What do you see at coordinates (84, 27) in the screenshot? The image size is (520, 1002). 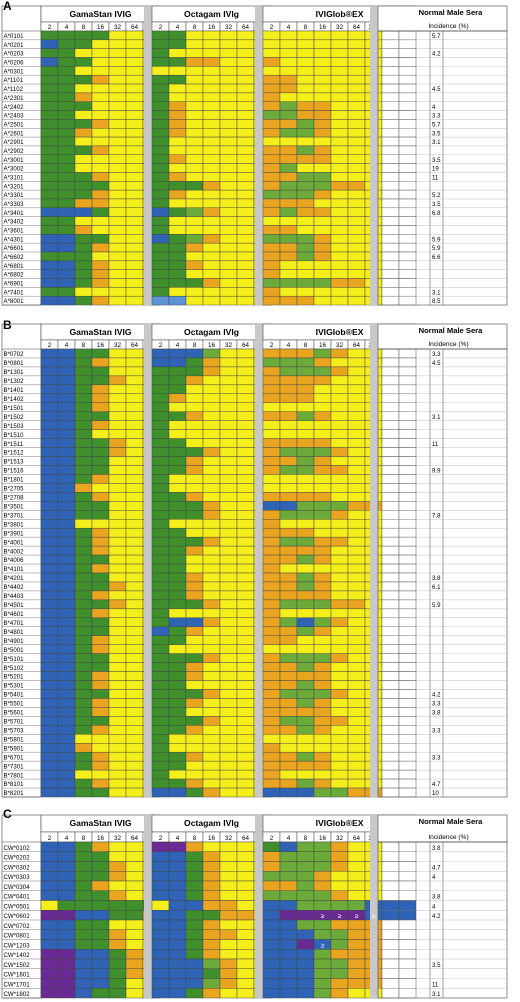 I see `dilution-label: 8` at bounding box center [84, 27].